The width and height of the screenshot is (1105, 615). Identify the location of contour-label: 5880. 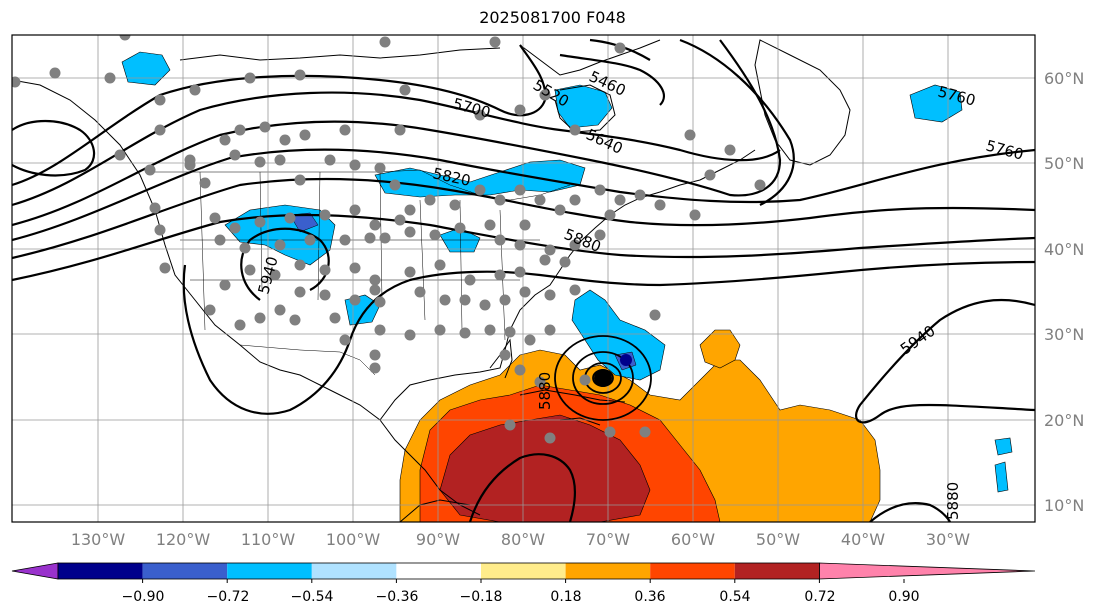
(953, 501).